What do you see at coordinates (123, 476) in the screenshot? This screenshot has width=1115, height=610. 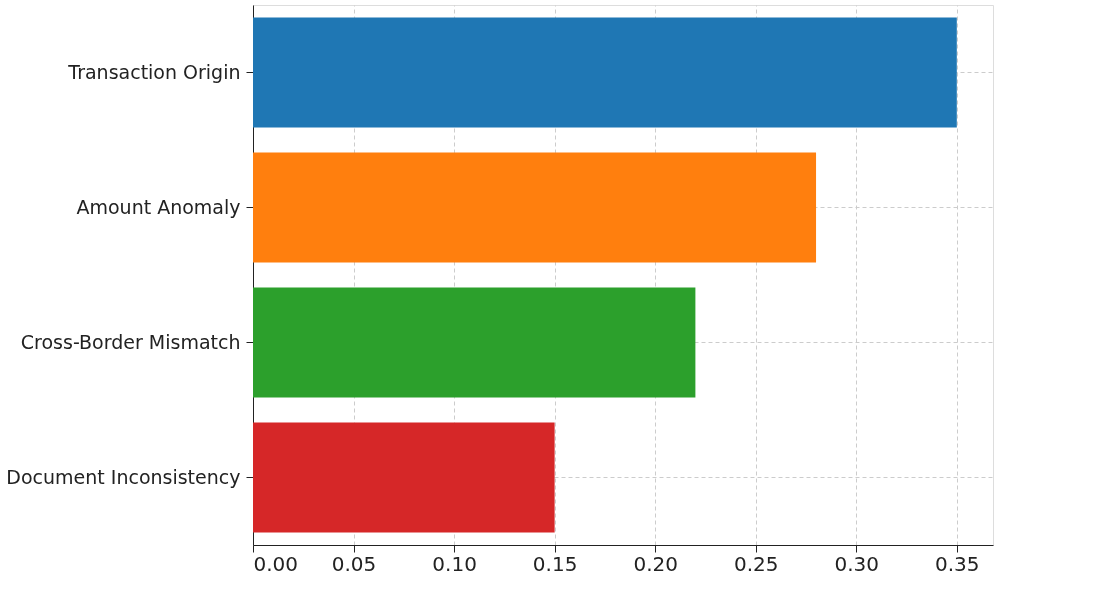 I see `y-tick-label: Document Inconsistency` at bounding box center [123, 476].